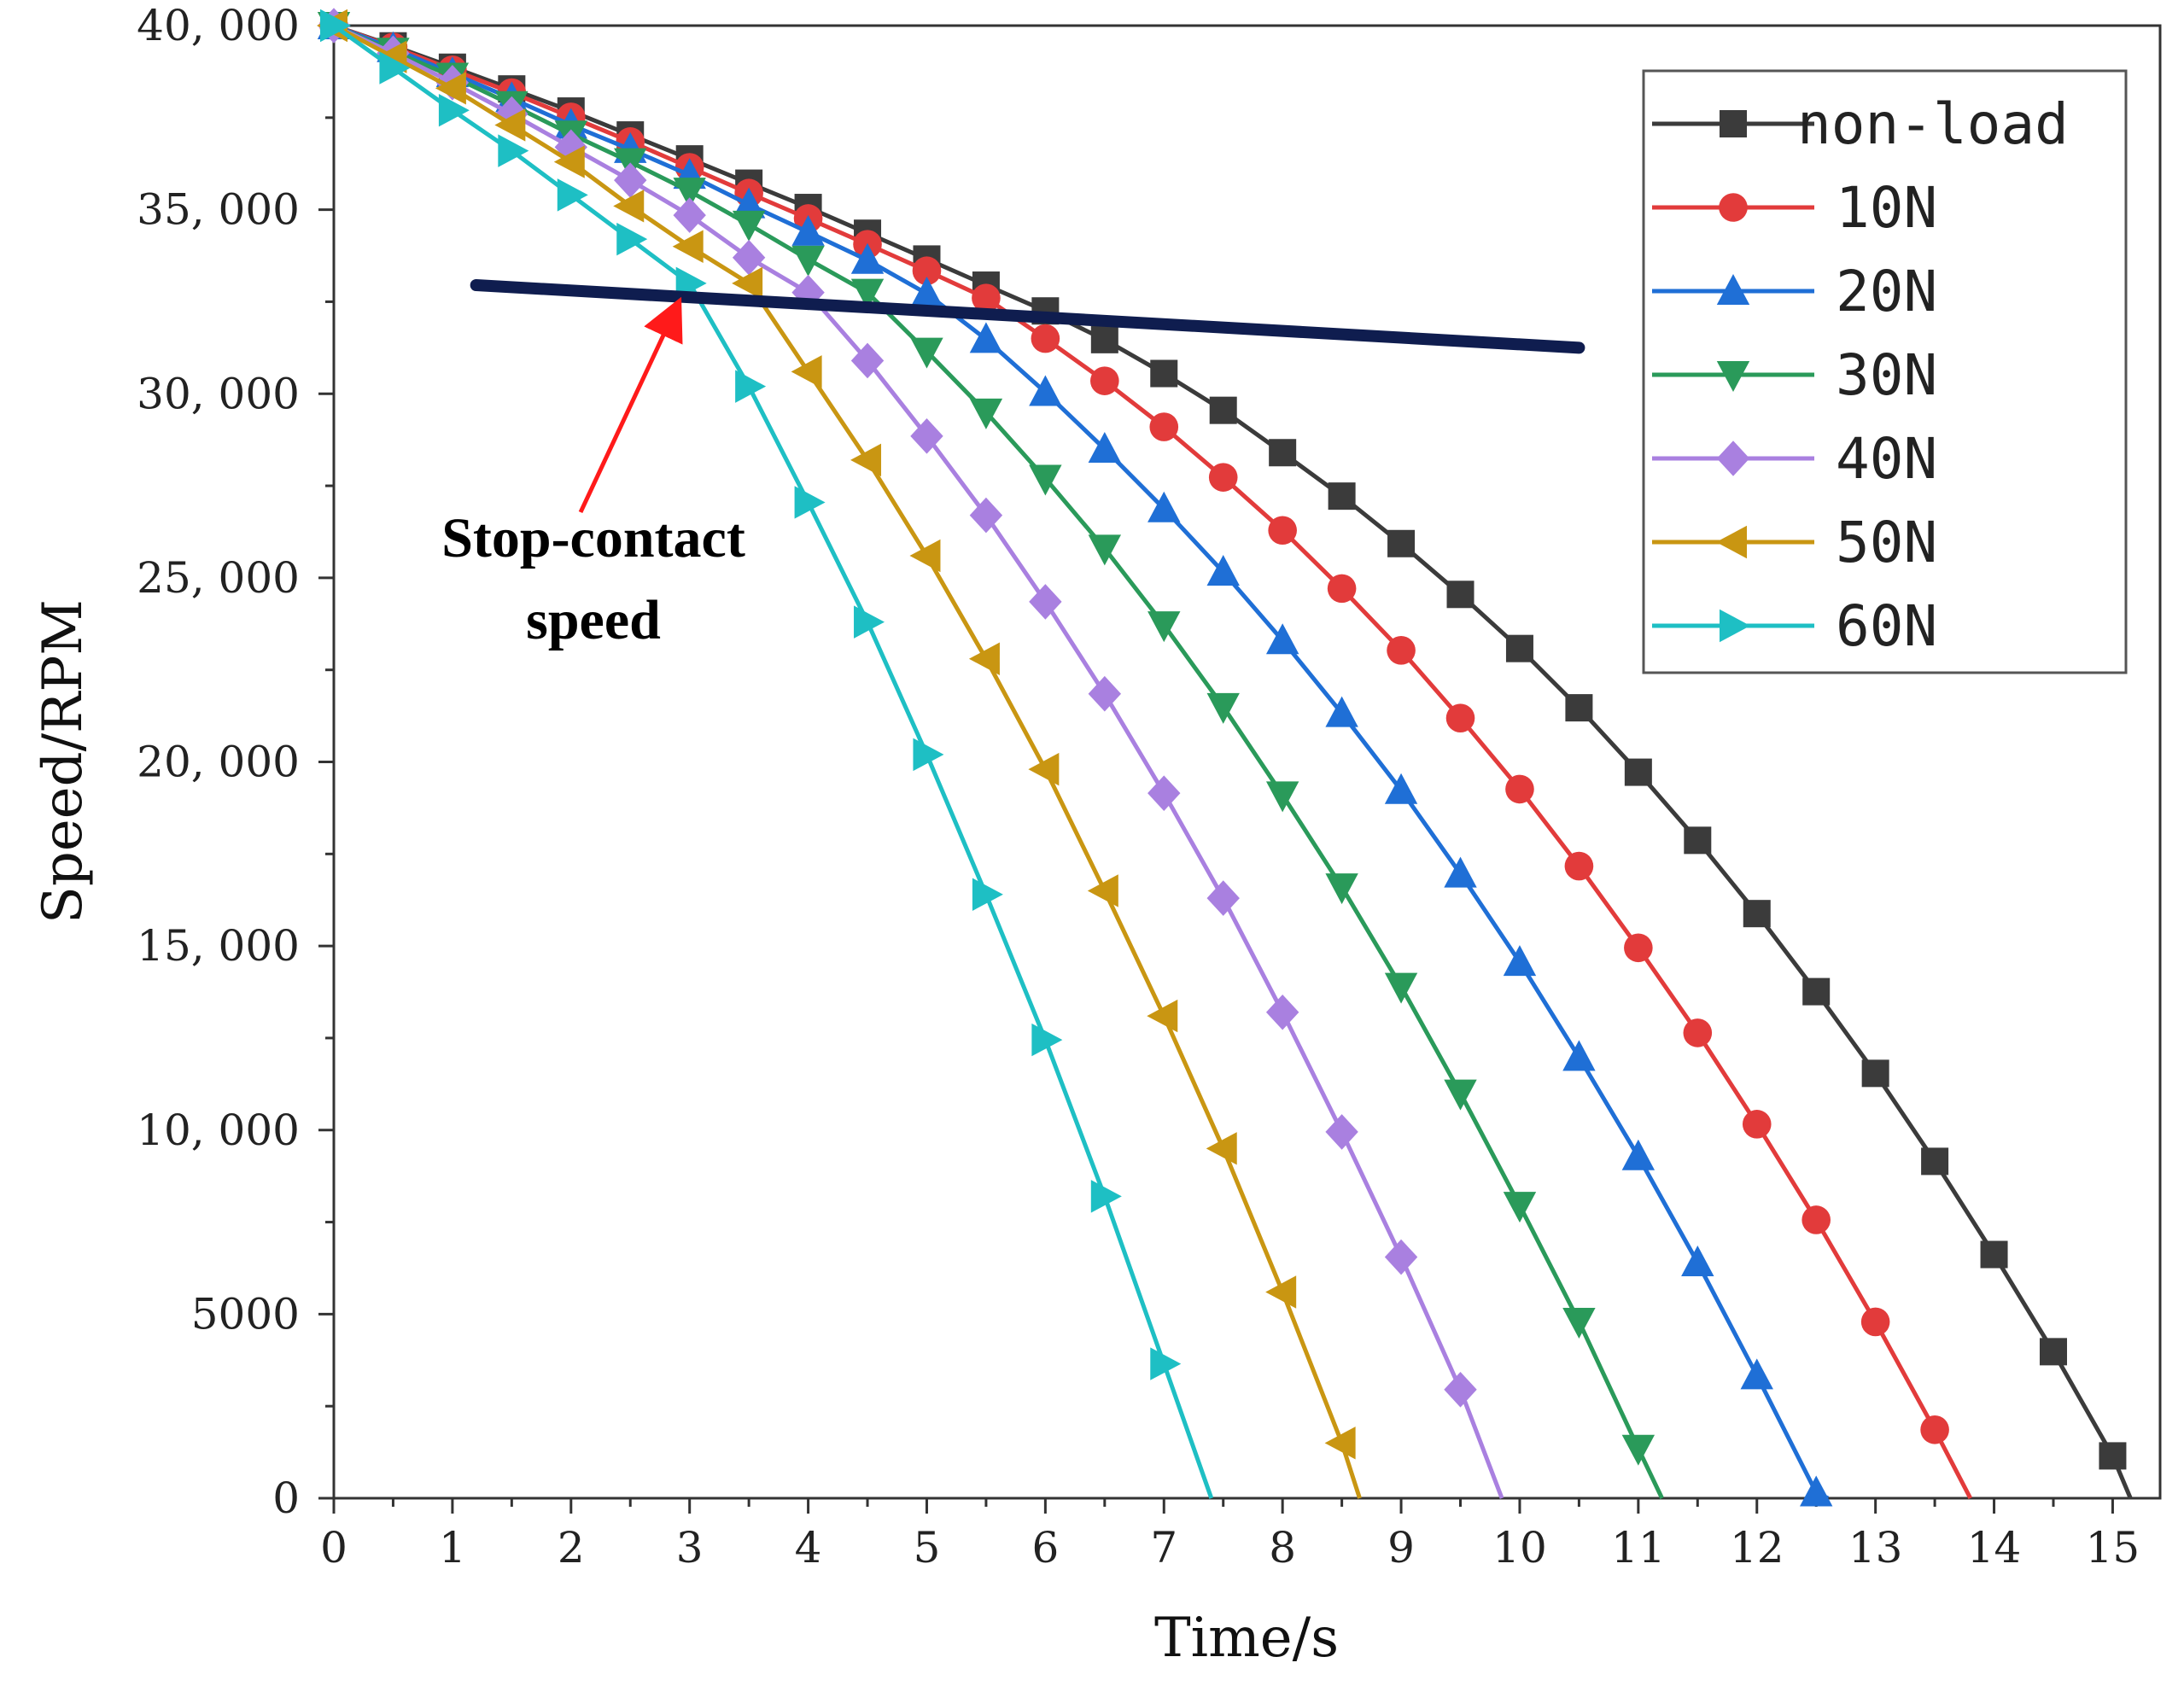 The image size is (2184, 1692). Describe the element at coordinates (927, 1547) in the screenshot. I see `x-tick-label: 5` at that location.